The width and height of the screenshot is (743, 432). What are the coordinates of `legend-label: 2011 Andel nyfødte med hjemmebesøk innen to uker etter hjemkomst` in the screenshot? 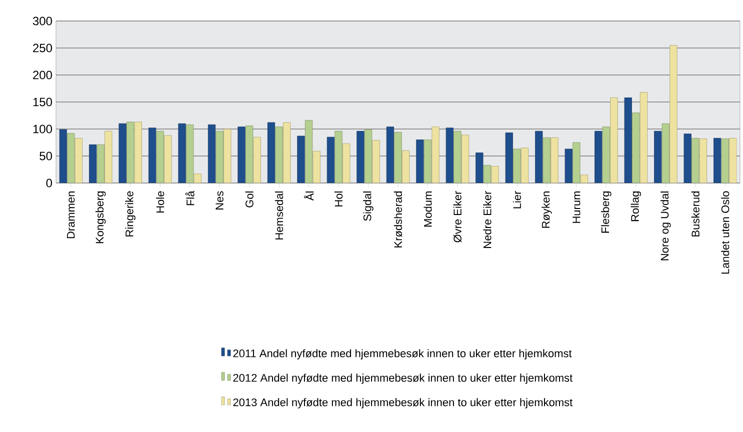 It's located at (402, 354).